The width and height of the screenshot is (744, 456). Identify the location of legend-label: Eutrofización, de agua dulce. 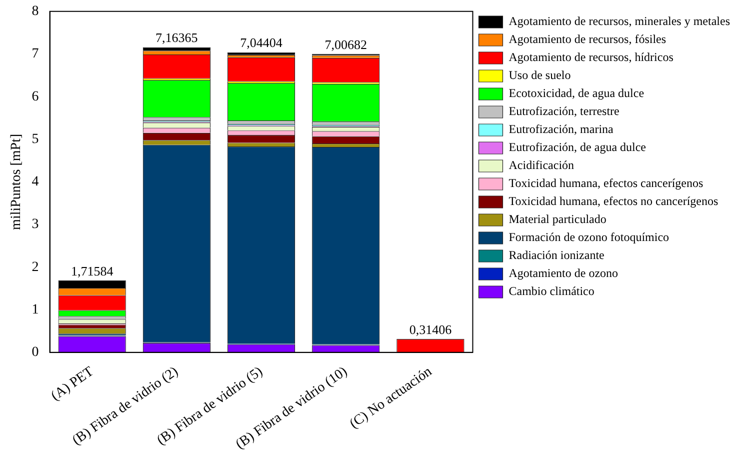
(577, 147).